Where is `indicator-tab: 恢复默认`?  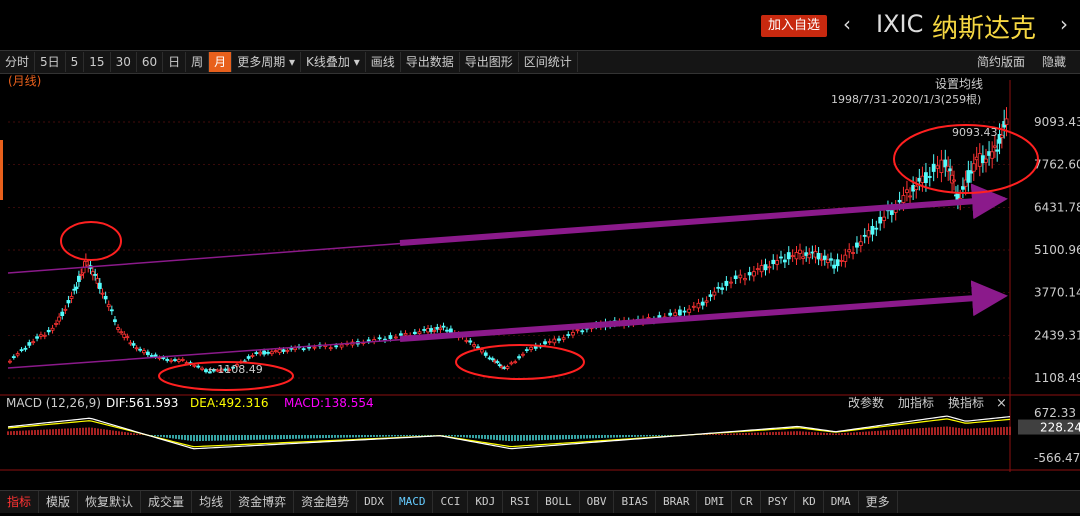 indicator-tab: 恢复默认 is located at coordinates (110, 502).